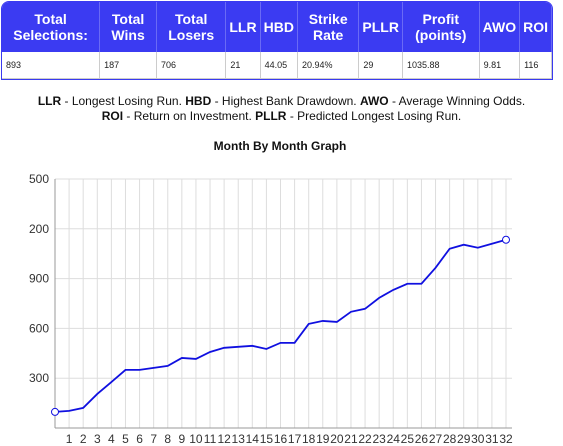 The width and height of the screenshot is (563, 446). What do you see at coordinates (243, 65) in the screenshot?
I see `cell: 21` at bounding box center [243, 65].